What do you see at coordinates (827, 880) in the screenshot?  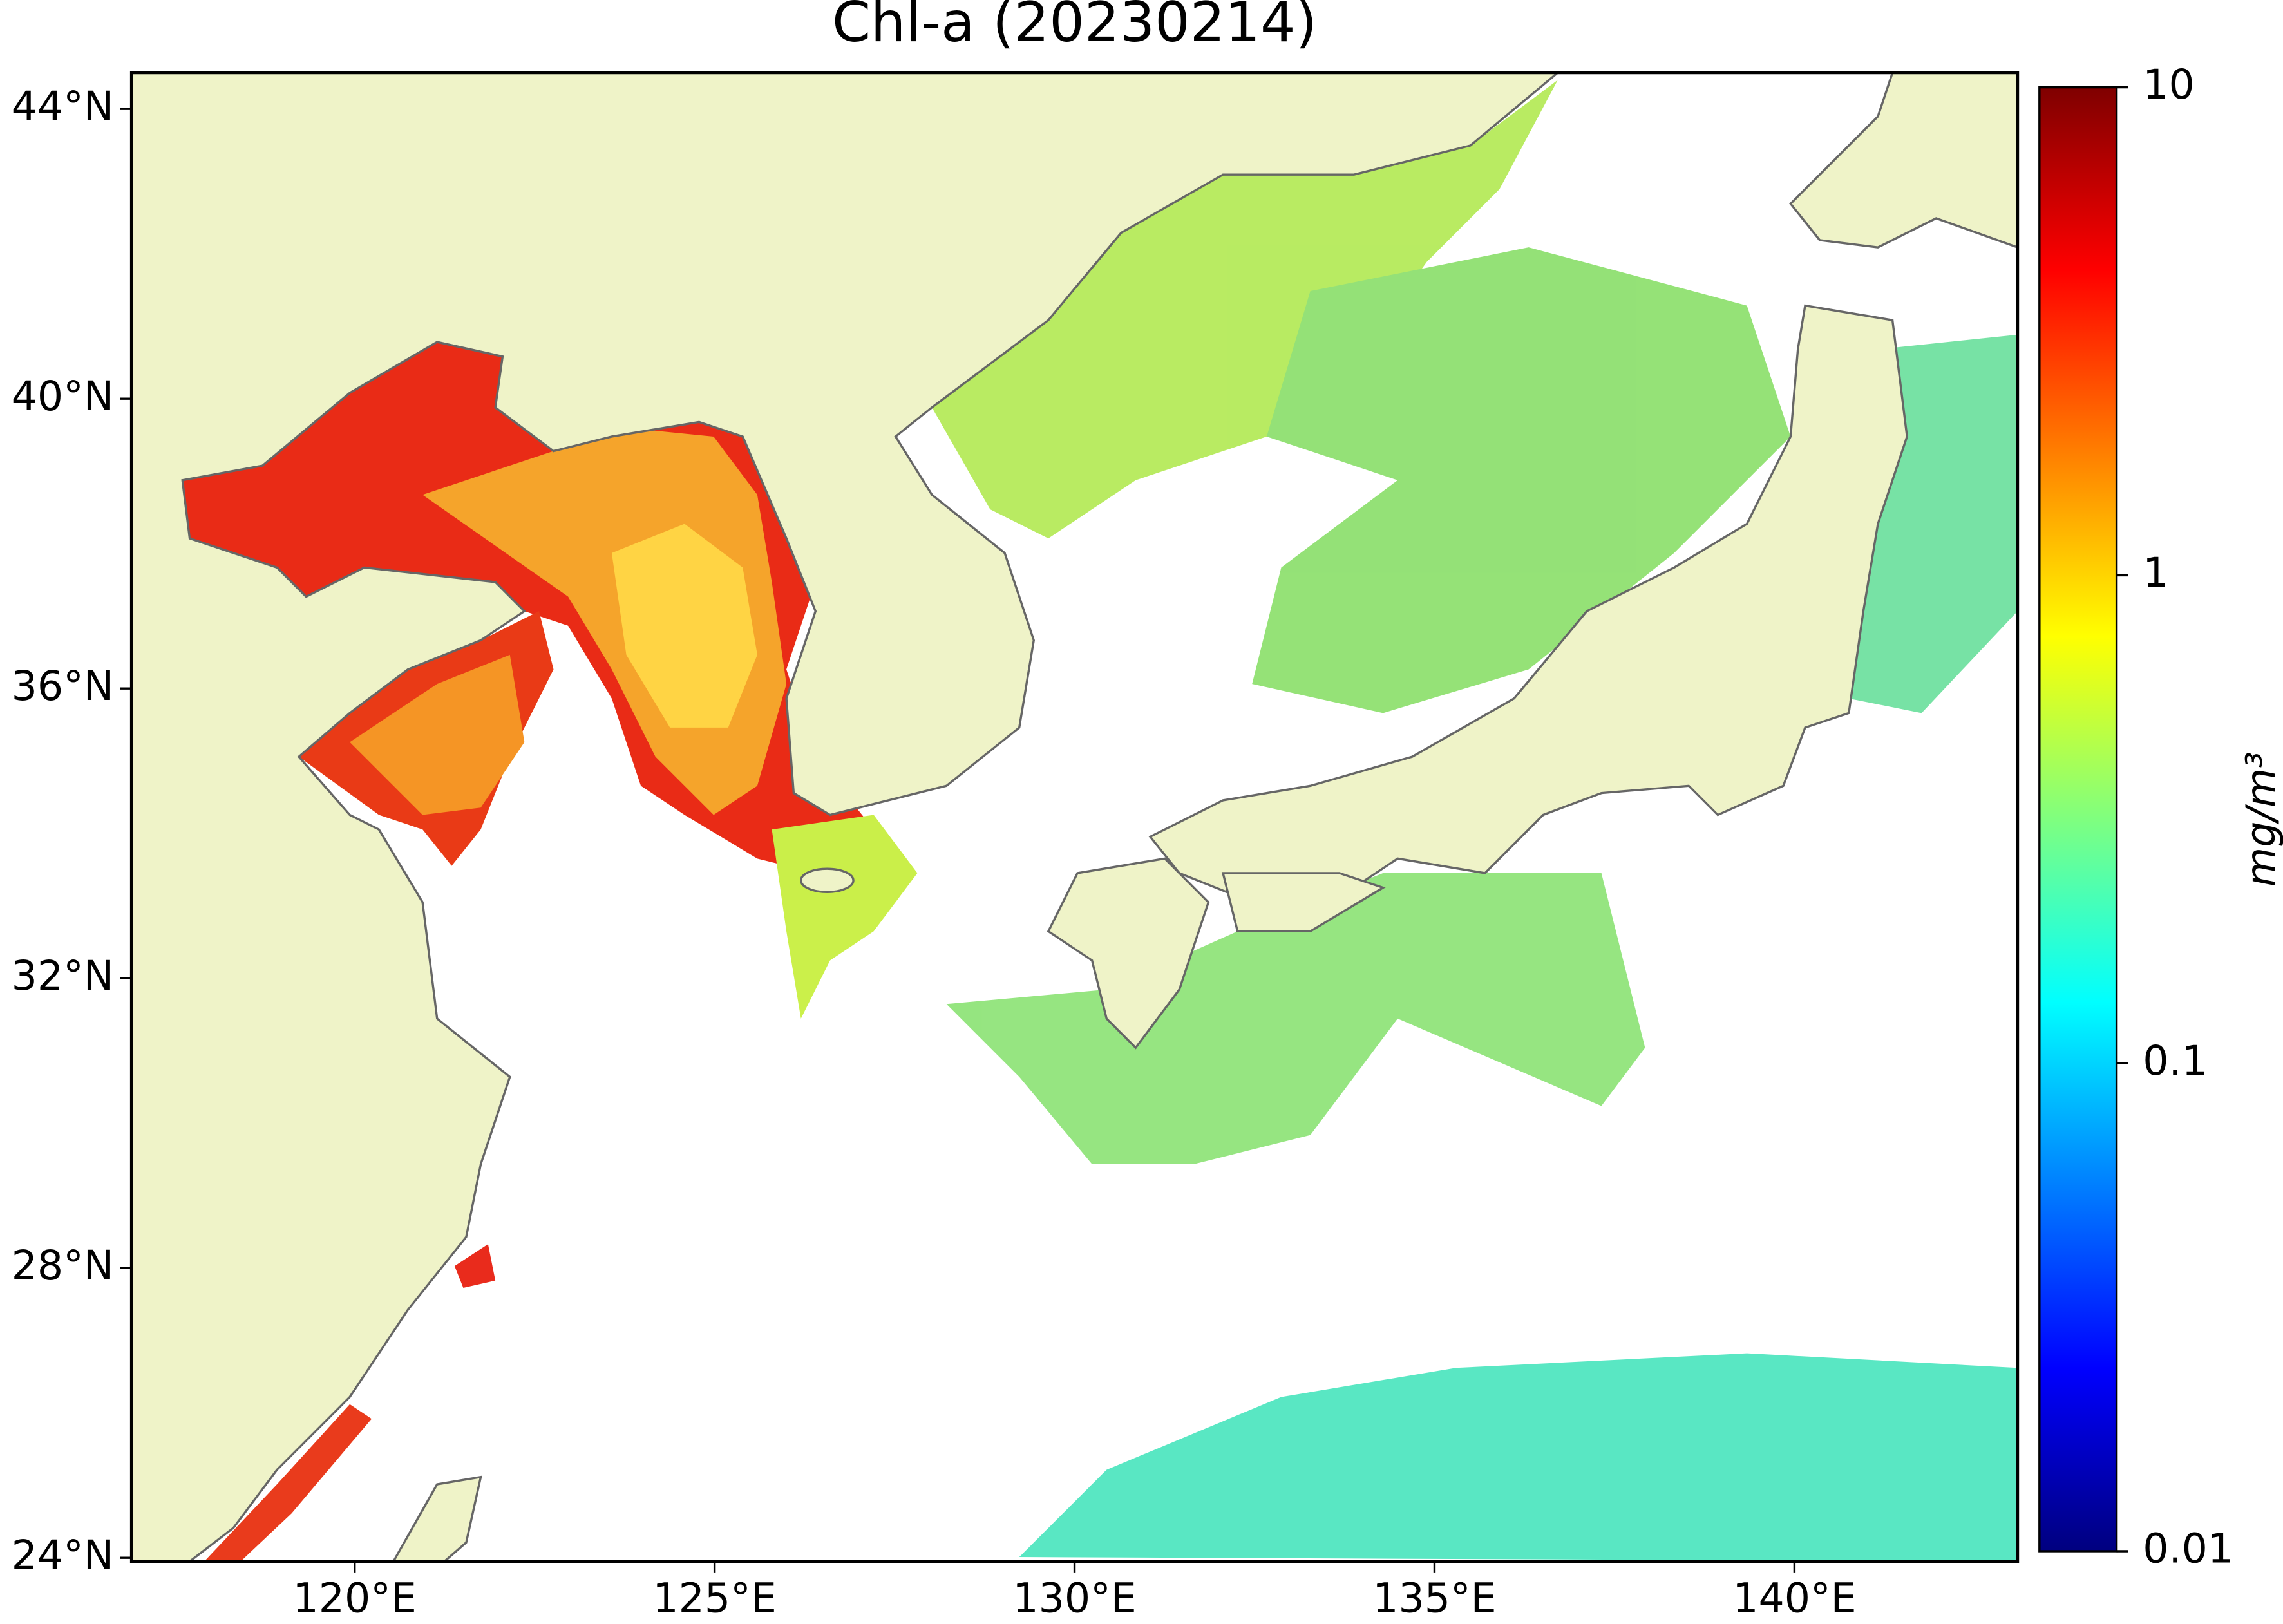 I see `jeju` at bounding box center [827, 880].